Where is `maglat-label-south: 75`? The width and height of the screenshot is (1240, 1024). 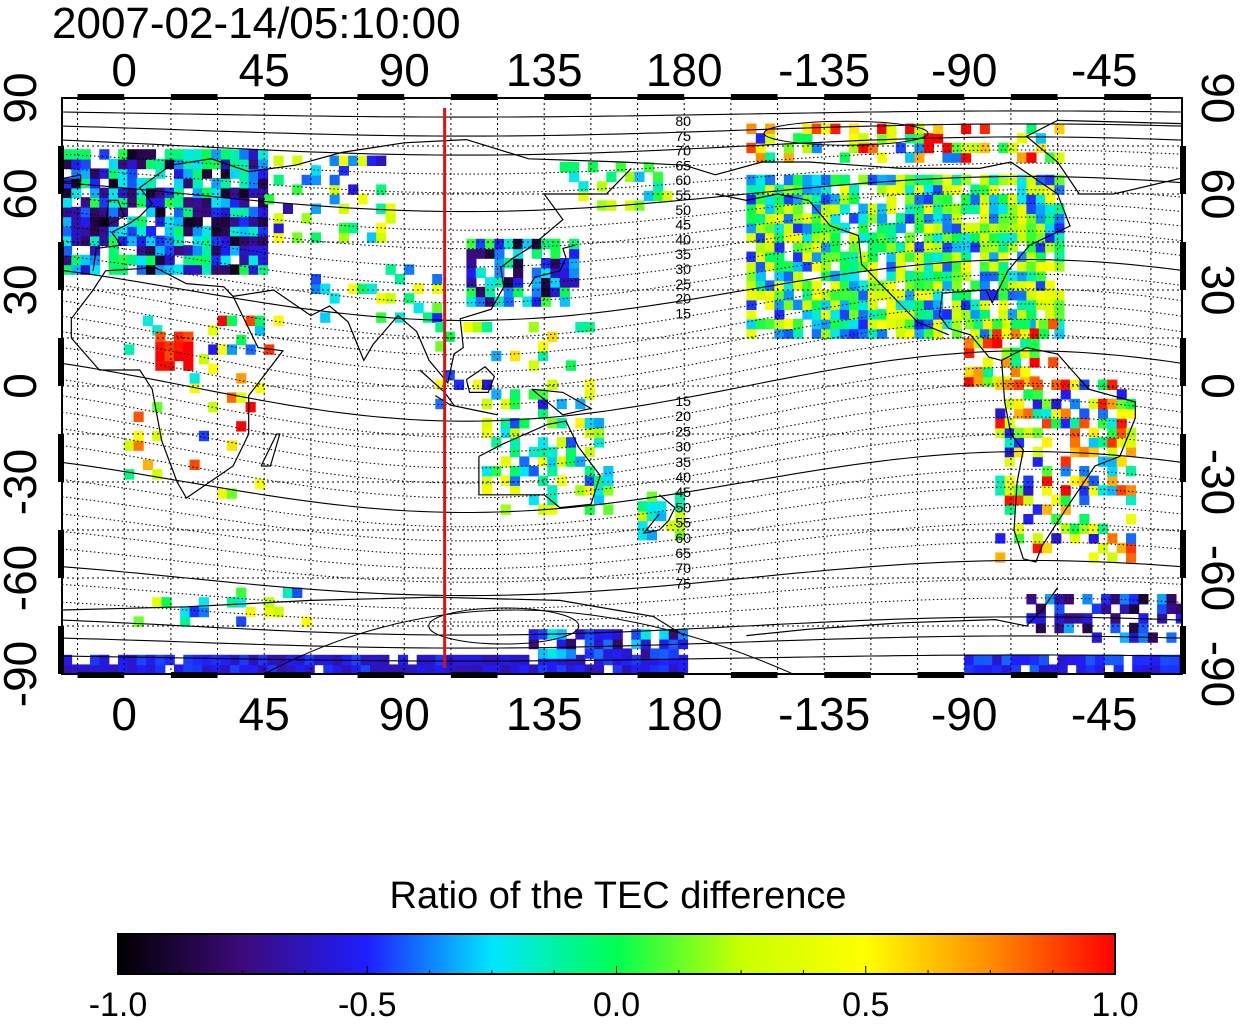 maglat-label-south: 75 is located at coordinates (683, 583).